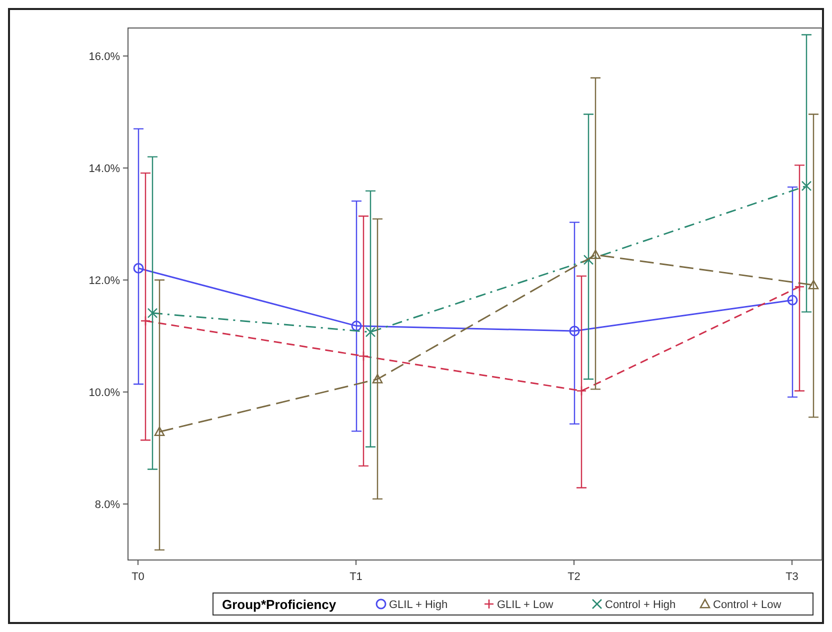  Describe the element at coordinates (104, 57) in the screenshot. I see `y-tick-label: 16.0%` at that location.